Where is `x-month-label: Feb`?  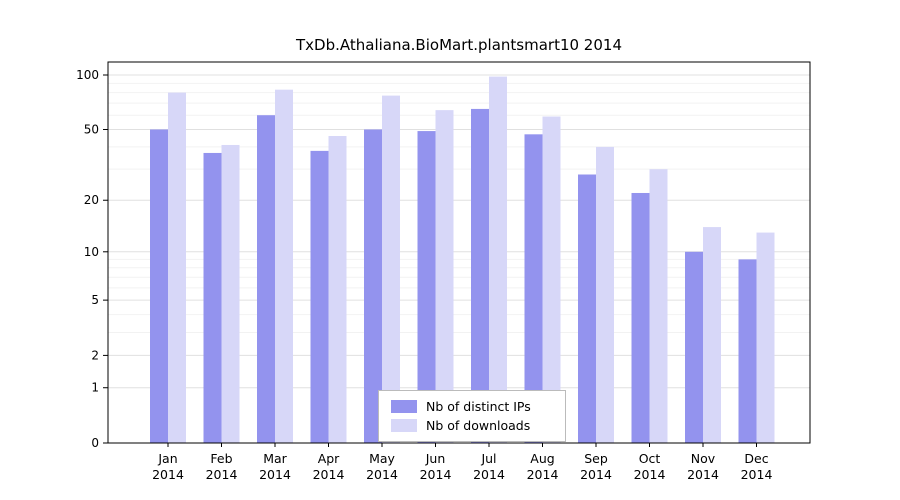 x-month-label: Feb is located at coordinates (221, 458).